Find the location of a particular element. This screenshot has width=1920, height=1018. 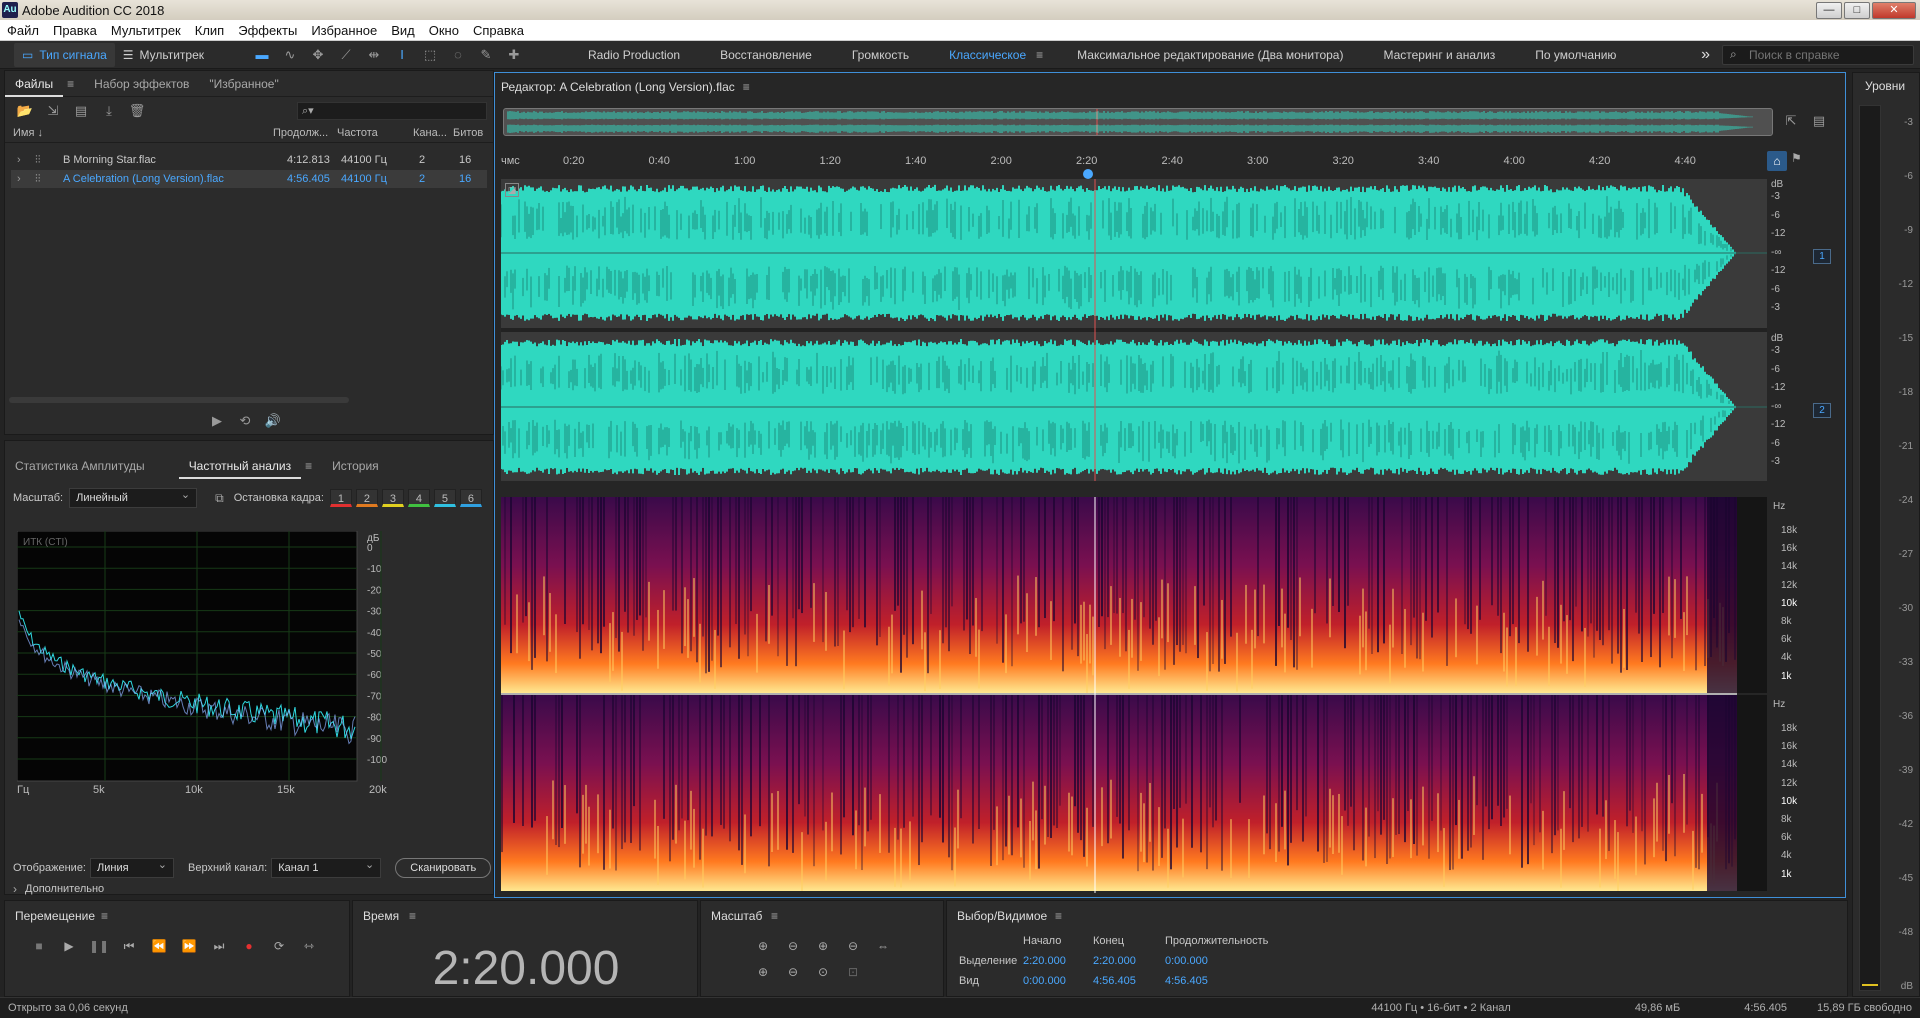

insert-multitrack-icon: ⤓ is located at coordinates (109, 110).